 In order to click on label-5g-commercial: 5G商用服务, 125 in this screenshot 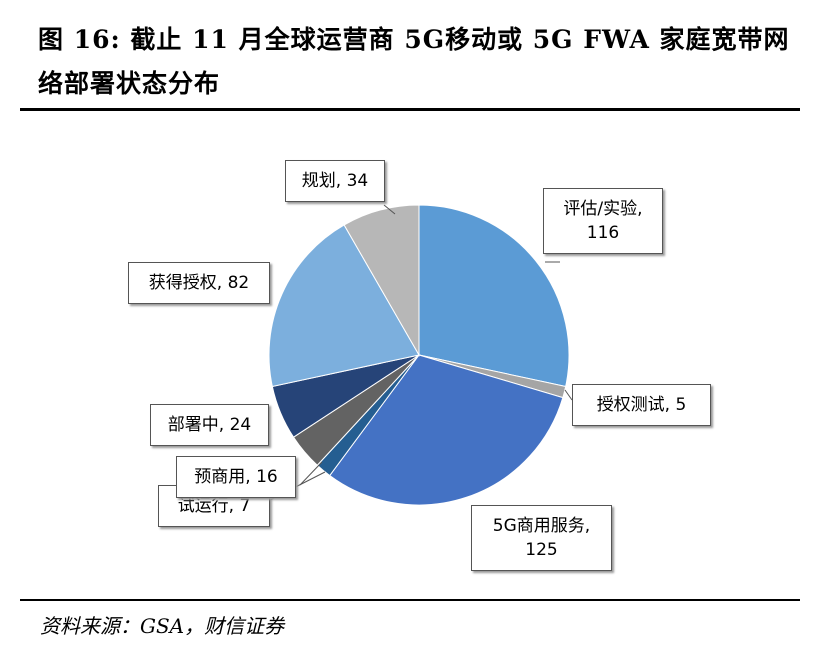, I will do `click(541, 538)`.